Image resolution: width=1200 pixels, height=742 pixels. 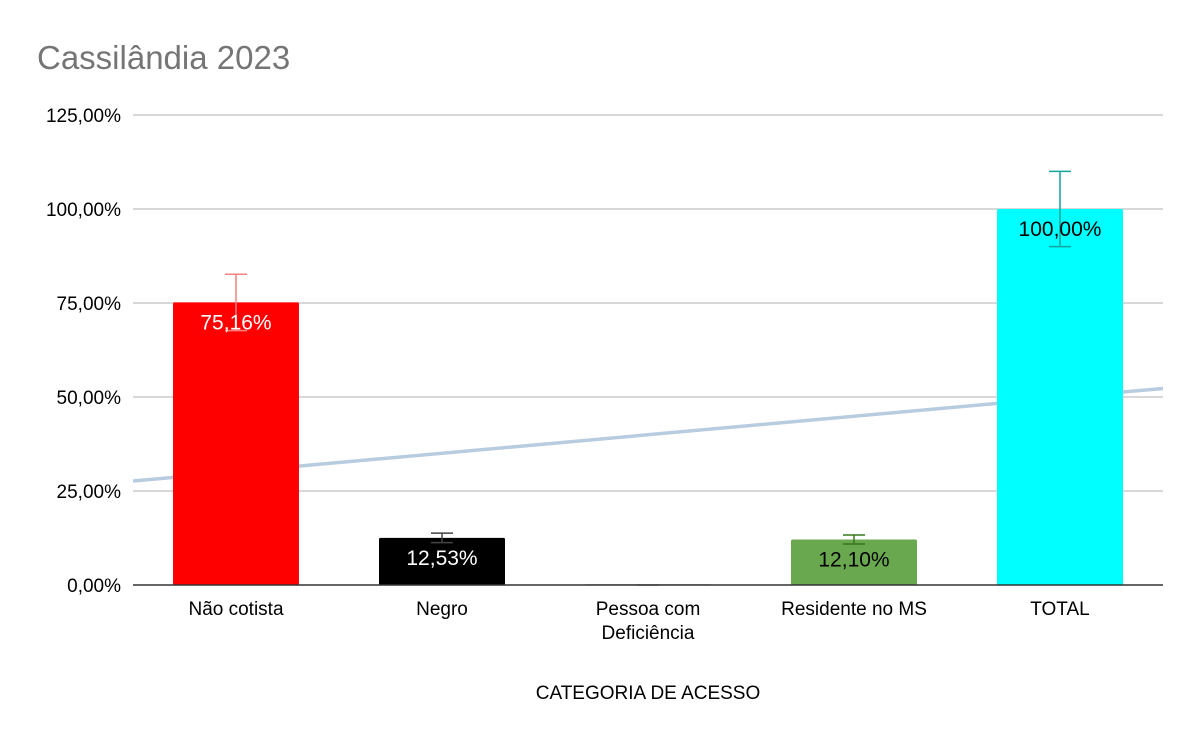 I want to click on y-tick-label: 50,00%, so click(x=89, y=398).